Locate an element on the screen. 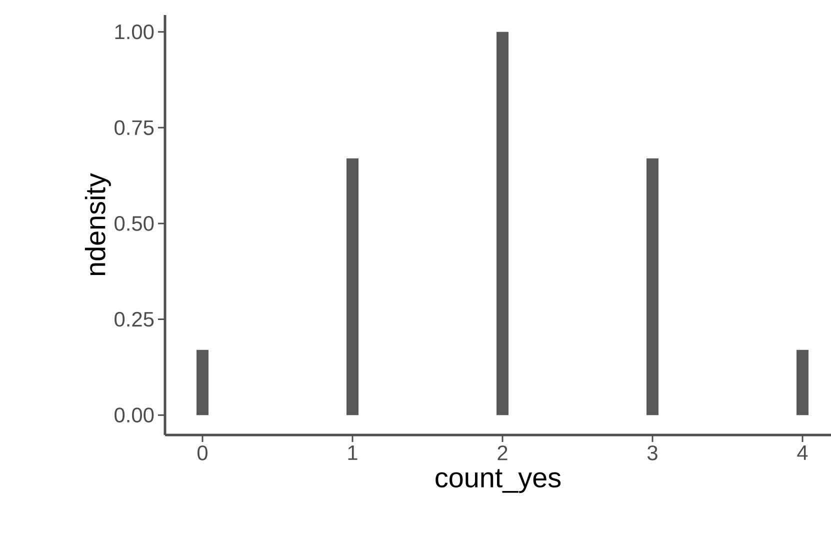  y-axis-title: ndensity is located at coordinates (97, 224).